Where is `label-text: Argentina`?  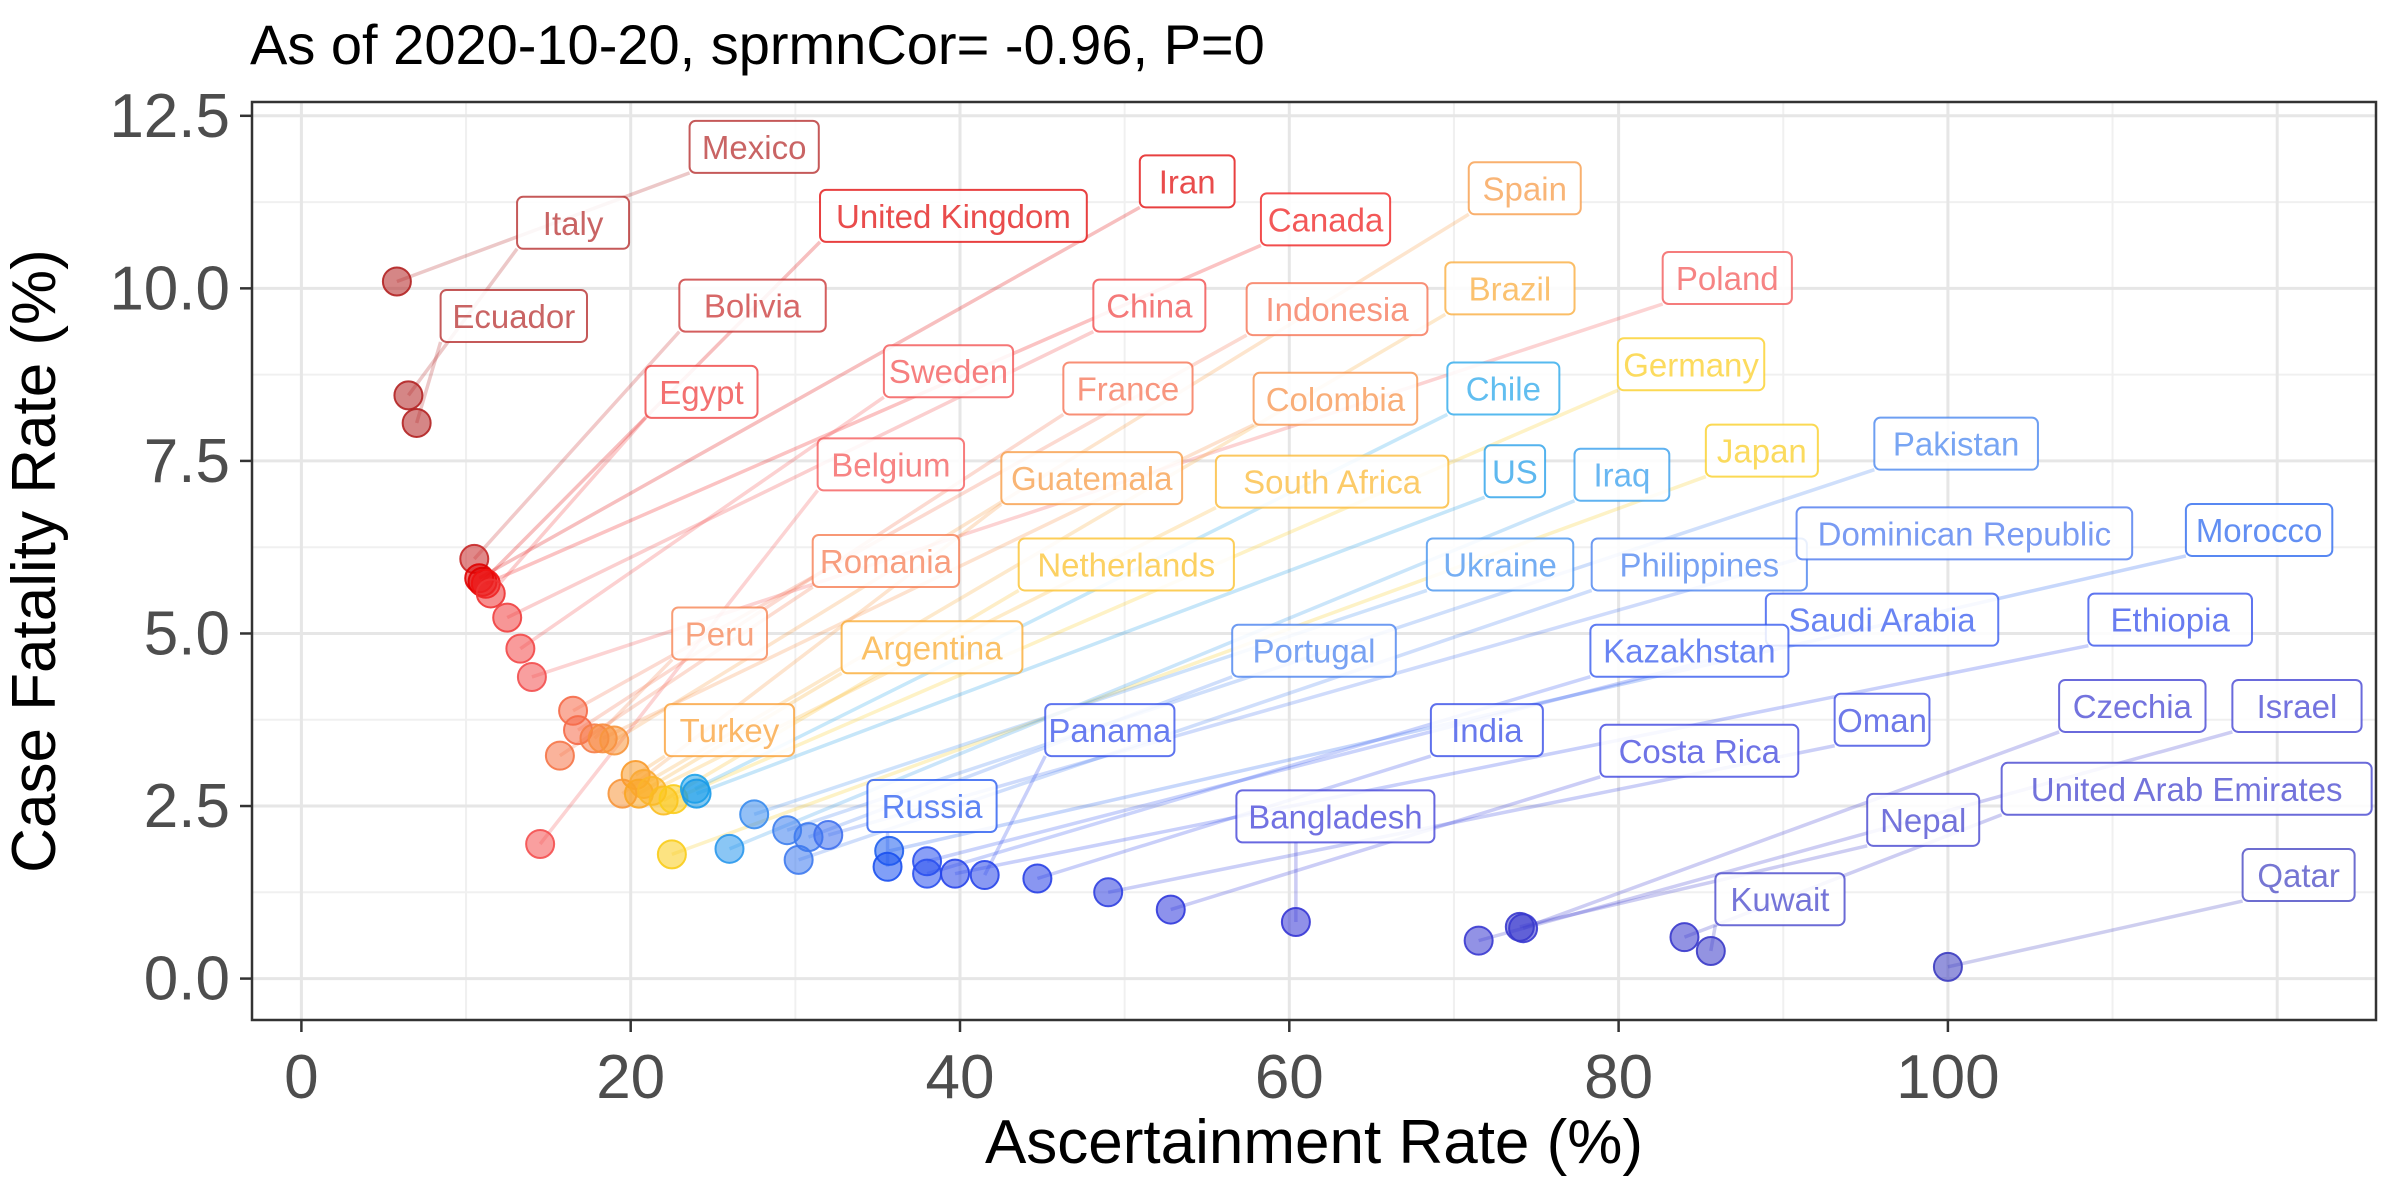
label-text: Argentina is located at coordinates (932, 647).